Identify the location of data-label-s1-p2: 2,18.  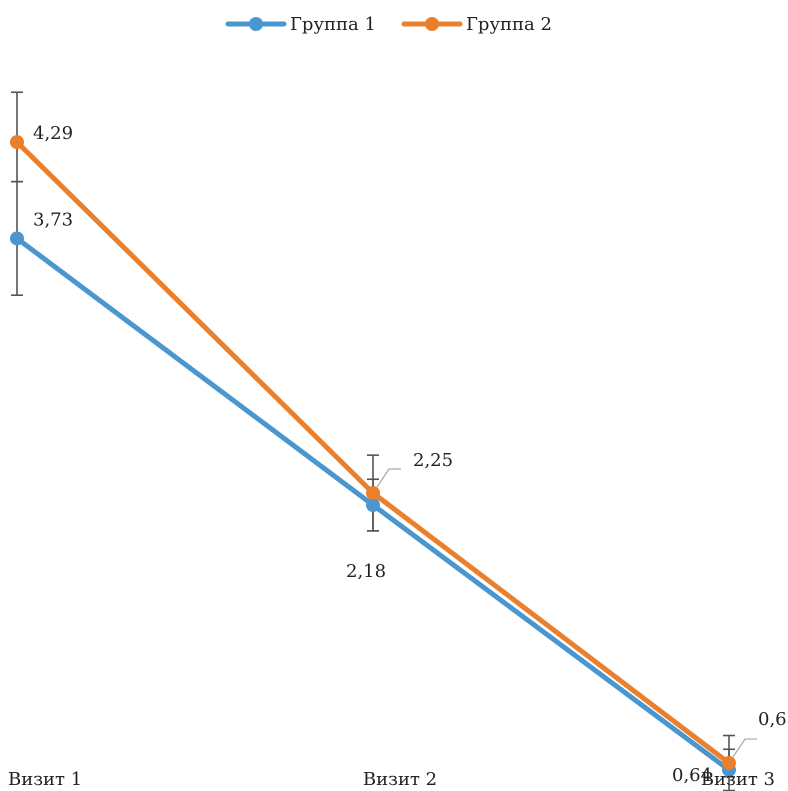
(366, 571).